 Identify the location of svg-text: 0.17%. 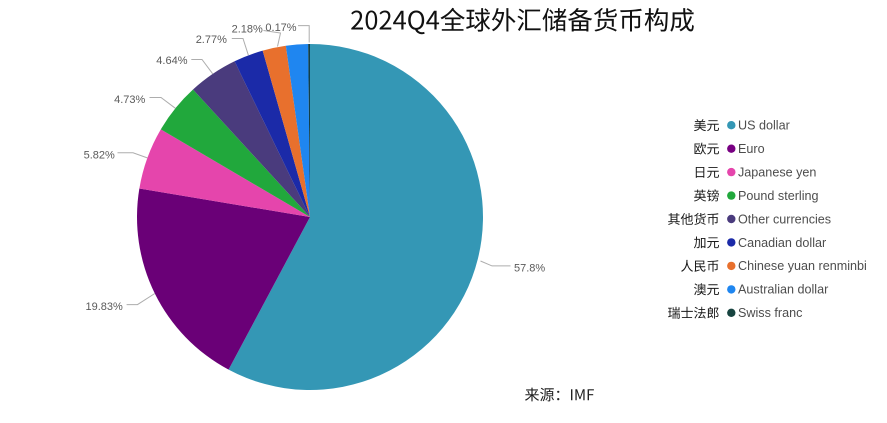
(280, 28).